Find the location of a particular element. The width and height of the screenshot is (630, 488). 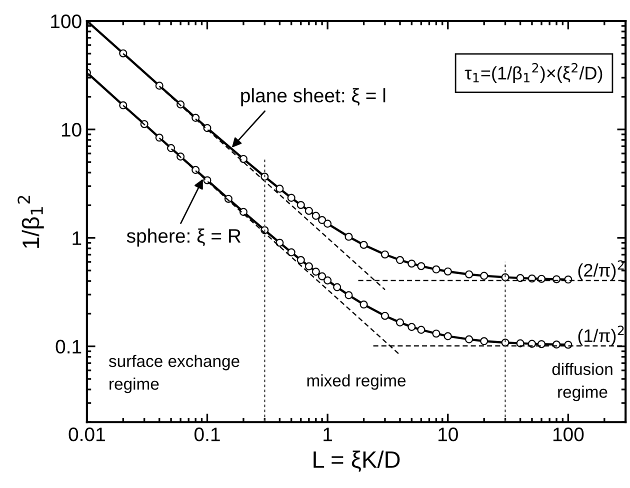

x-tick-label: 0.01 is located at coordinates (86, 434).